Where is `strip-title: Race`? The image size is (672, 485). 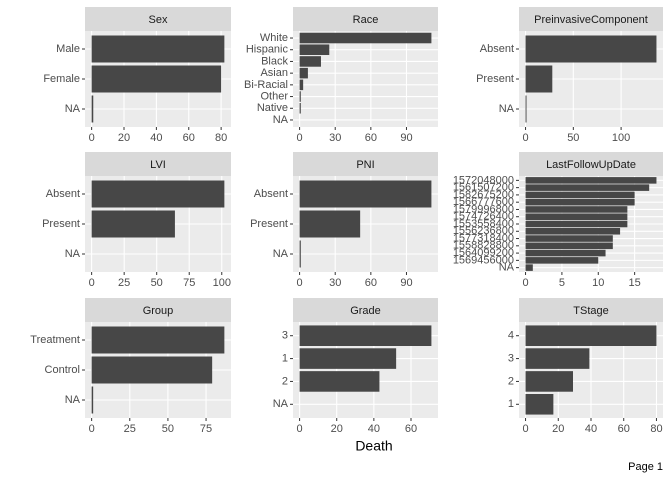 strip-title: Race is located at coordinates (366, 20).